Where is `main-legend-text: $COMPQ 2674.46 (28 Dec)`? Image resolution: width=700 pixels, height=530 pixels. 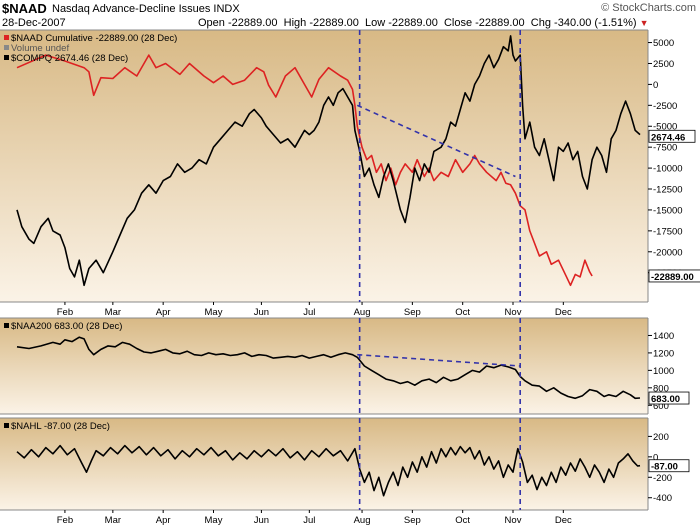
main-legend-text: $COMPQ 2674.46 (28 Dec) is located at coordinates (69, 58).